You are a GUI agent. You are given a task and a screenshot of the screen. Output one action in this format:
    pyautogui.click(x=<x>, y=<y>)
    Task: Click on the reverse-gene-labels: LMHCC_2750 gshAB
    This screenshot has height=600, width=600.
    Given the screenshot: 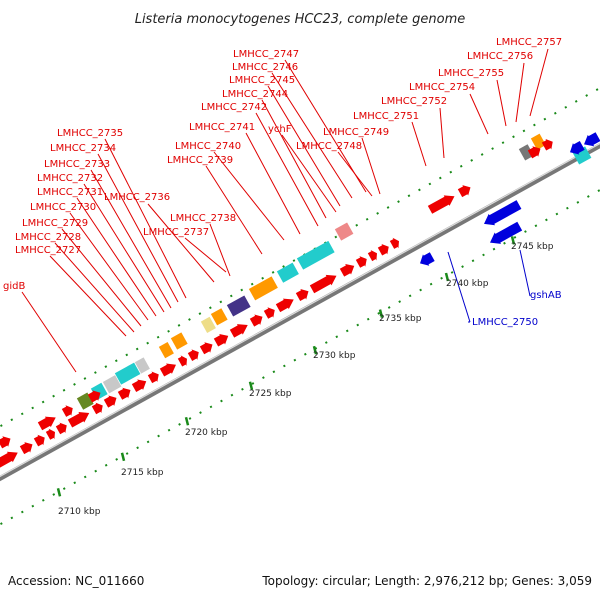 What is the action you would take?
    pyautogui.click(x=517, y=309)
    